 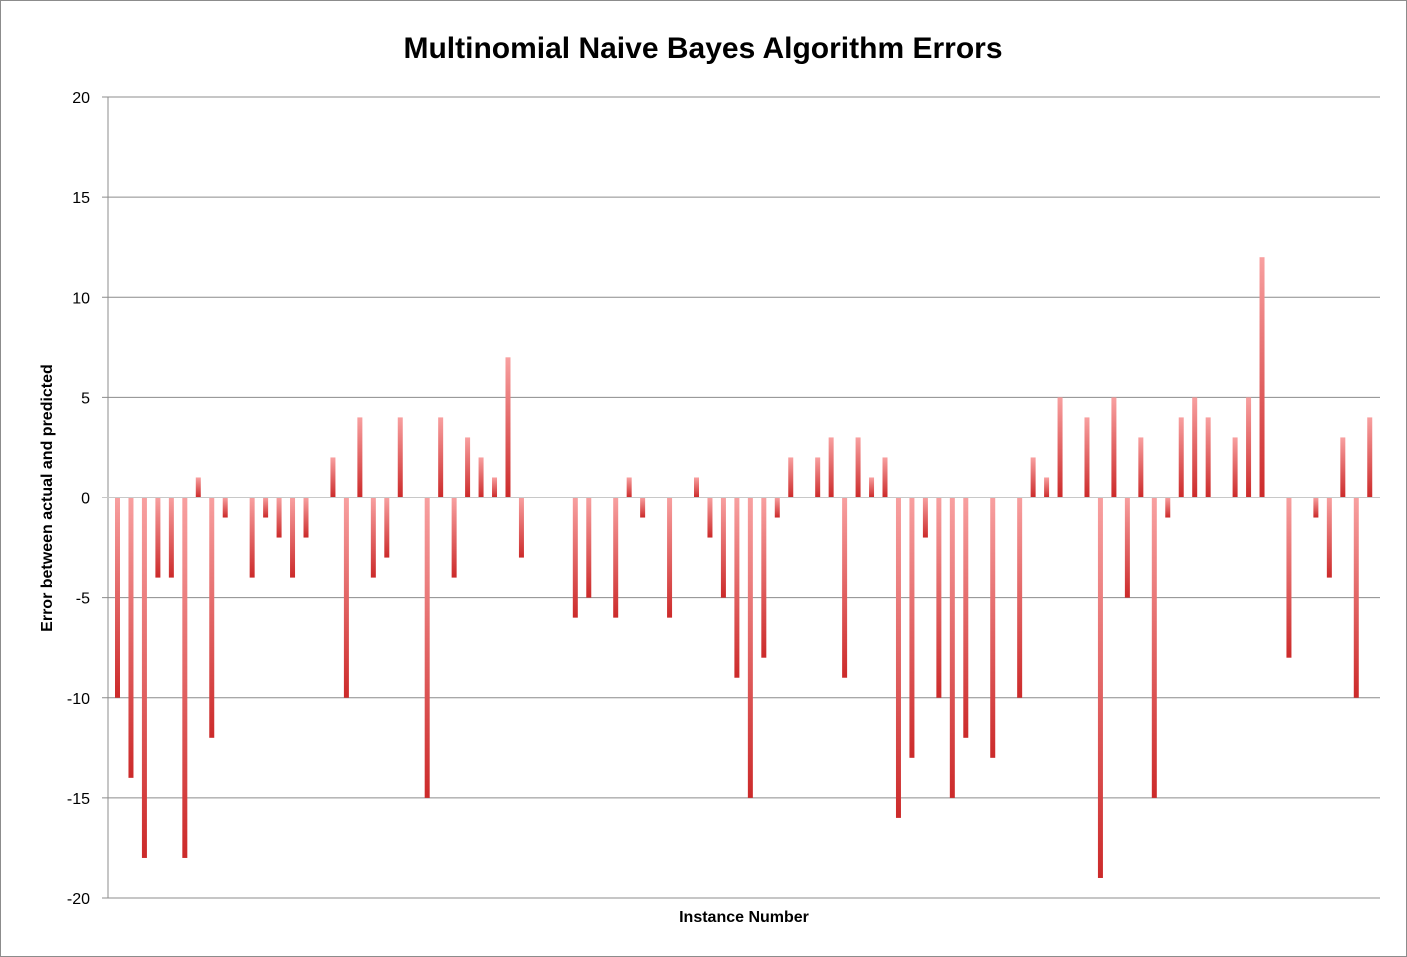 I want to click on y-tick-label: 0, so click(x=85, y=499).